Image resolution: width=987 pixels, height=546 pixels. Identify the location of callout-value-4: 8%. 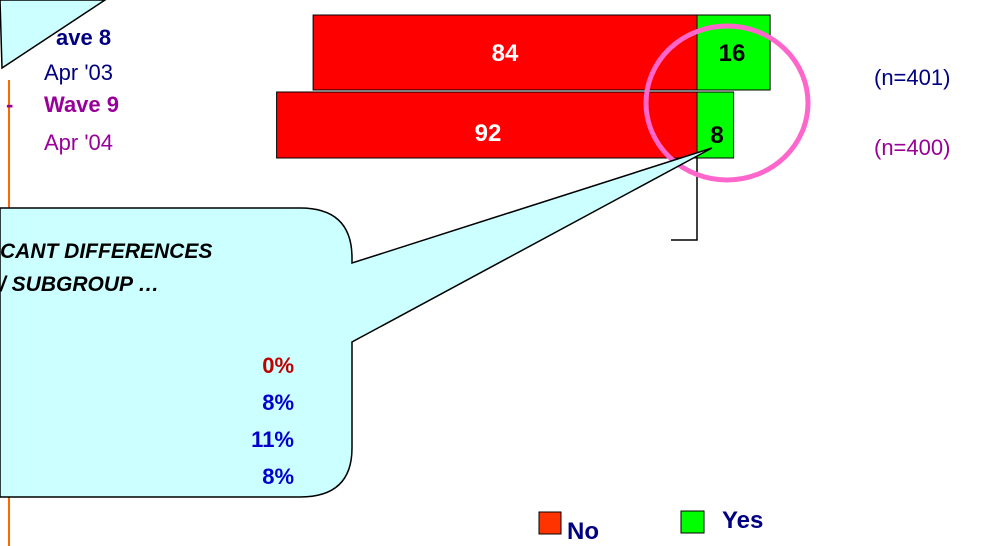
(278, 476).